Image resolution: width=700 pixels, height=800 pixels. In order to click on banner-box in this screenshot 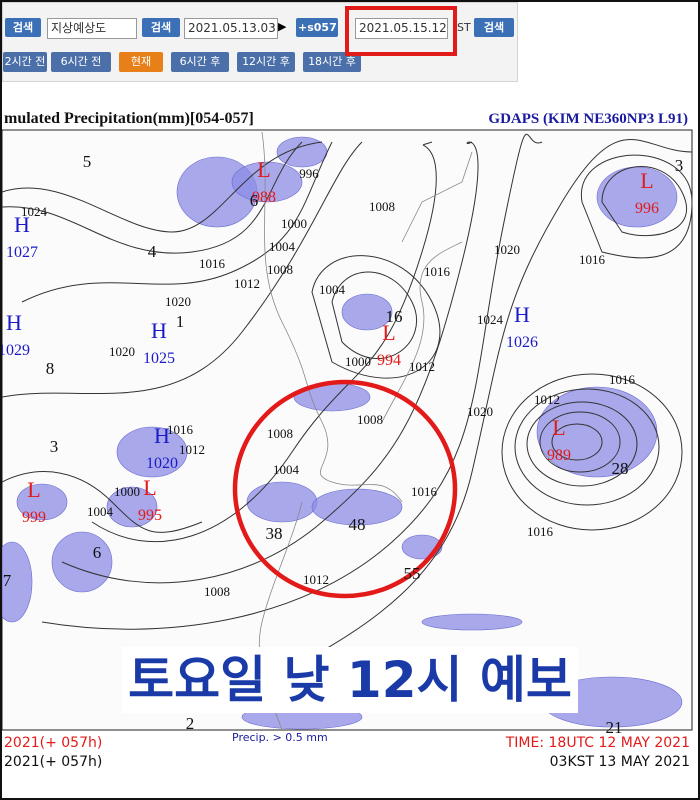, I will do `click(350, 680)`.